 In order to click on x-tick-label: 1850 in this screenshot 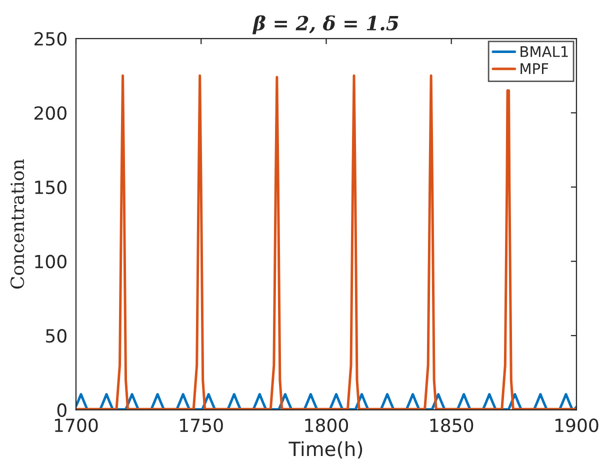, I will do `click(452, 425)`.